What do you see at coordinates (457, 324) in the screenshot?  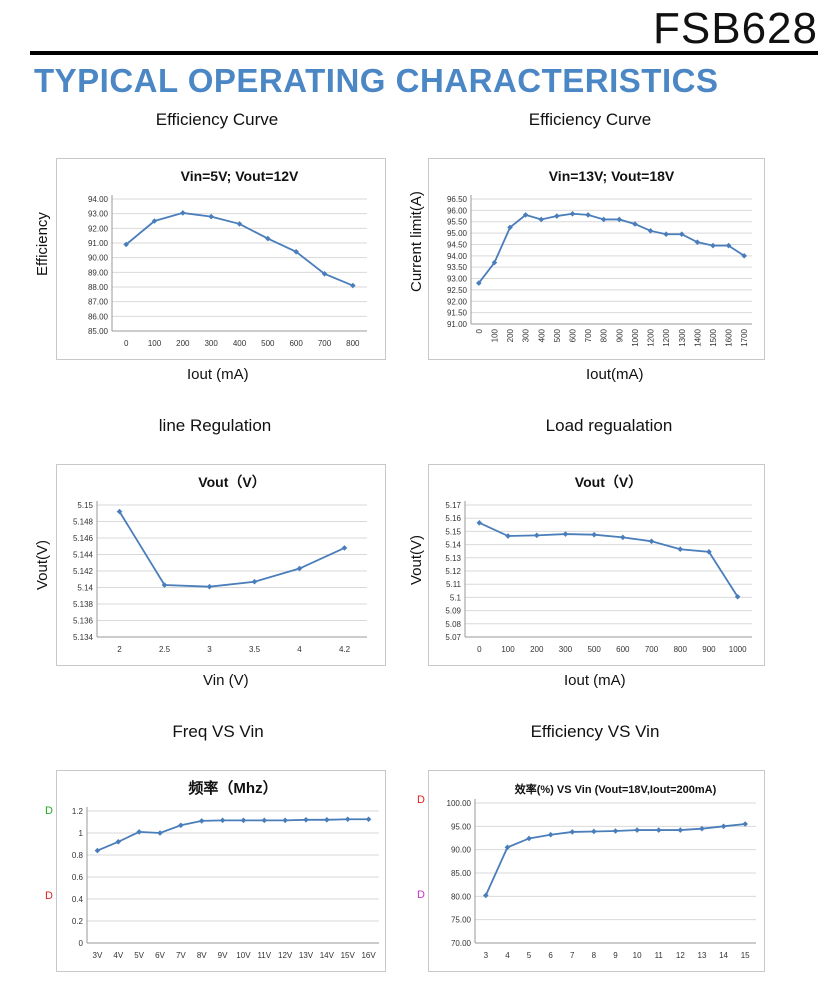 I see `chart1-y-tick-label: 91.00` at bounding box center [457, 324].